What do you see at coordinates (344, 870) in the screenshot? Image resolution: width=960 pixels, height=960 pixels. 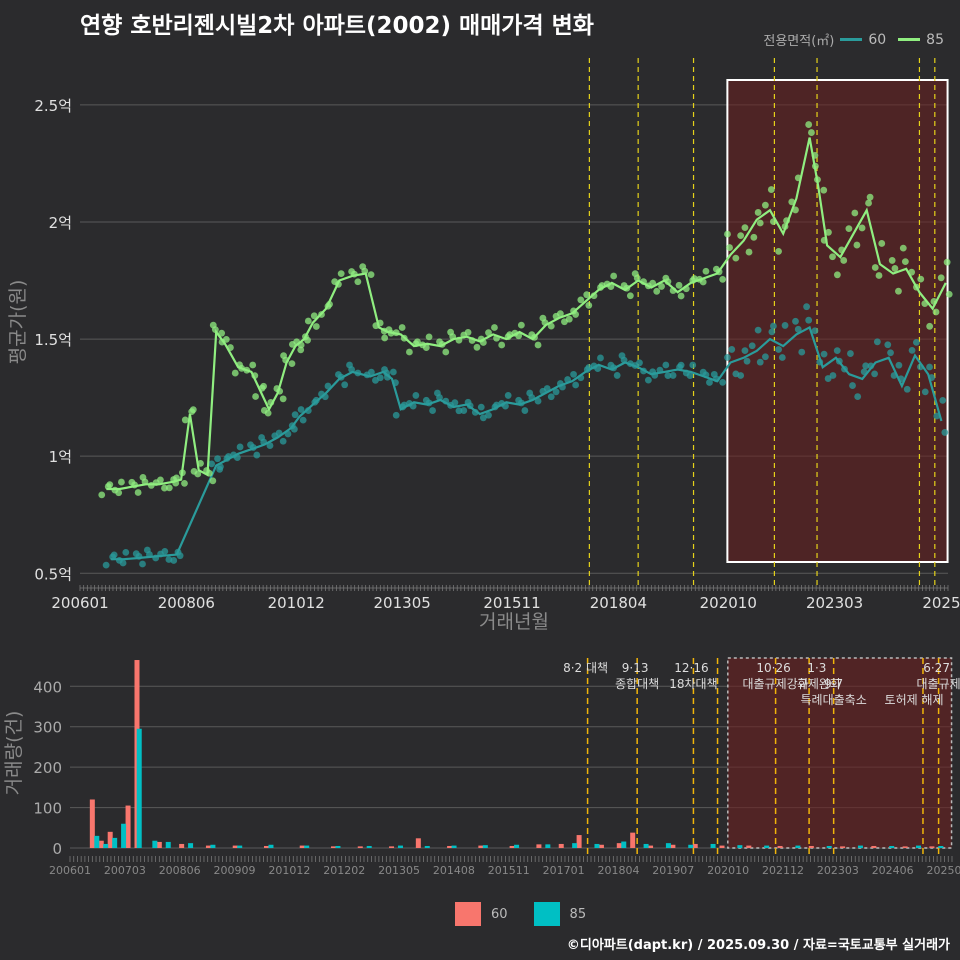 I see `x-tick-label: 201202` at bounding box center [344, 870].